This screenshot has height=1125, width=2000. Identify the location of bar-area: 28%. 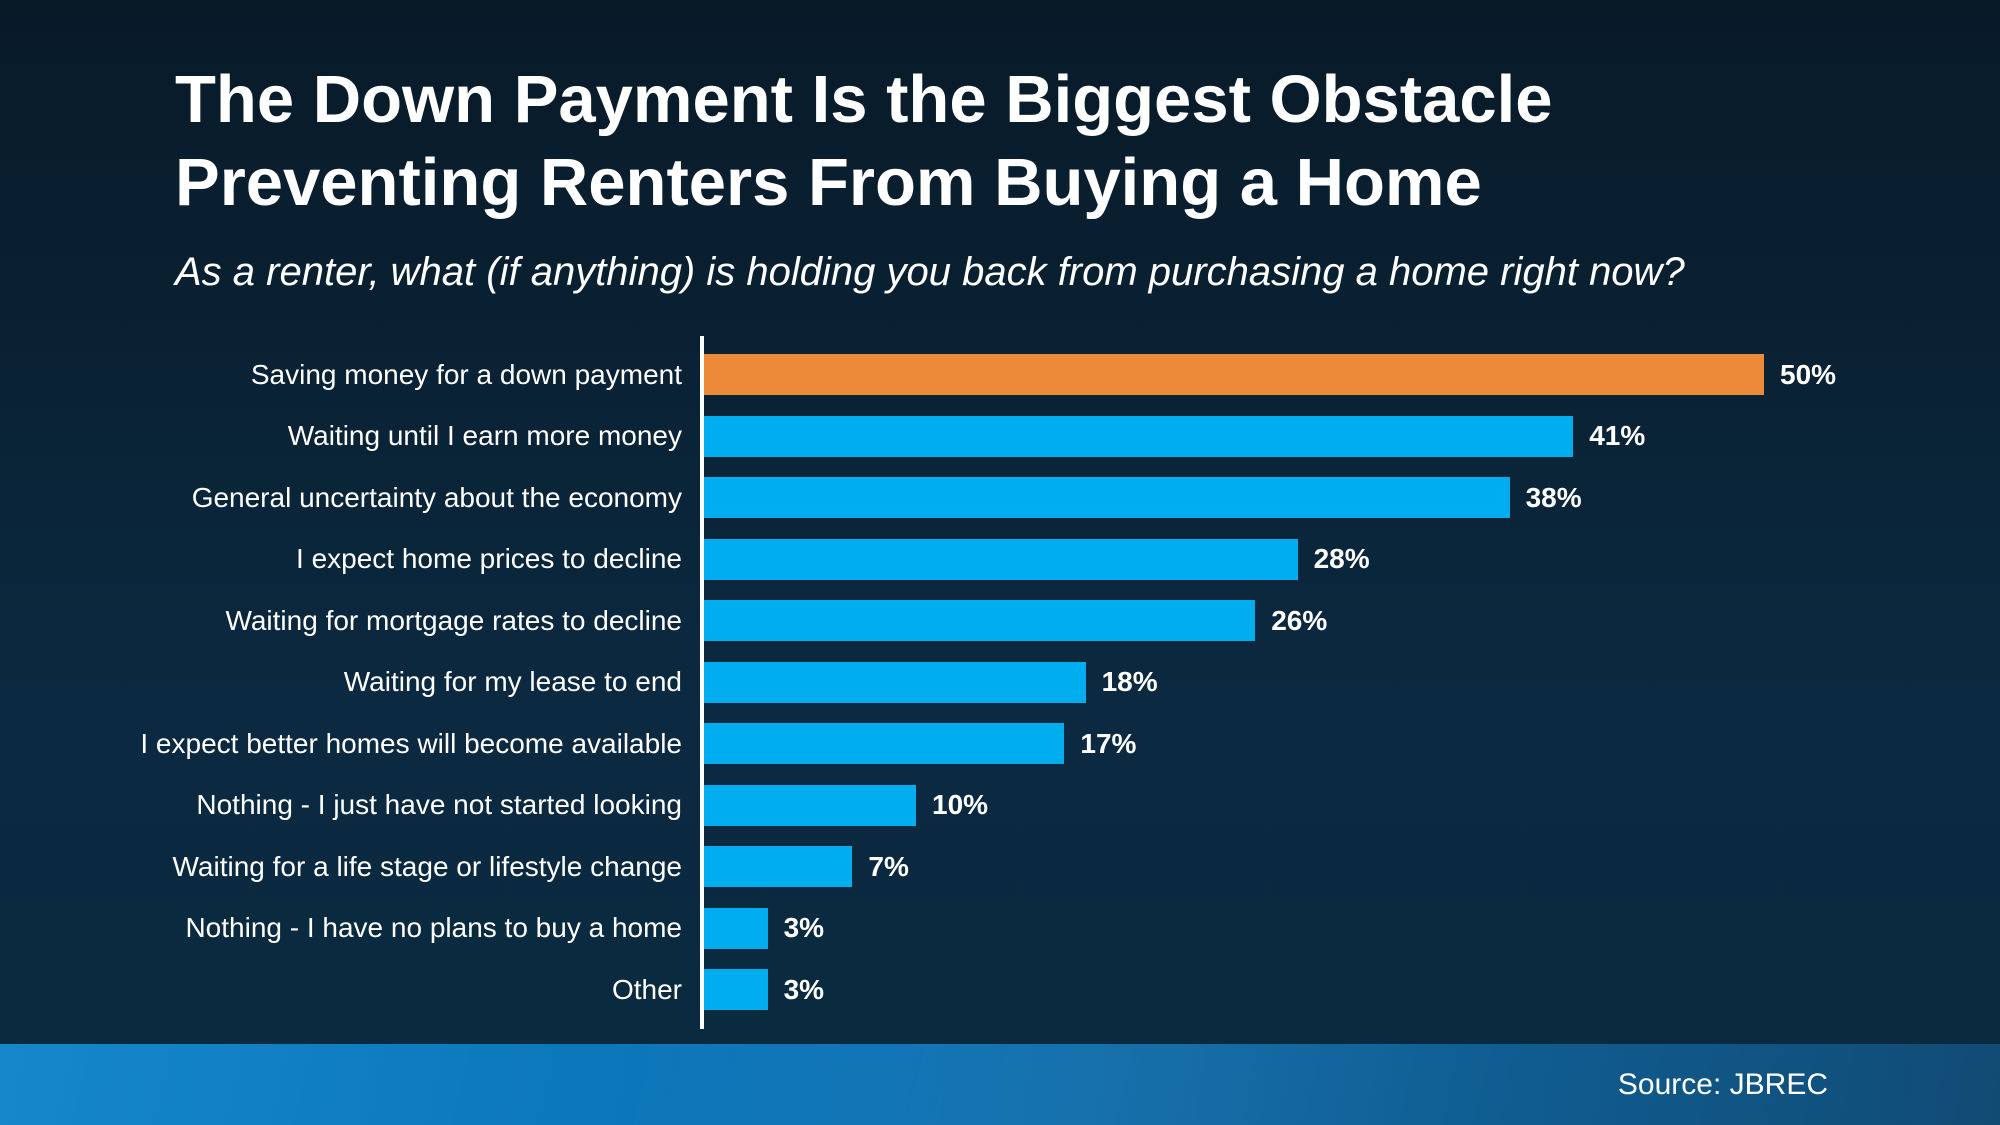
(1037, 559).